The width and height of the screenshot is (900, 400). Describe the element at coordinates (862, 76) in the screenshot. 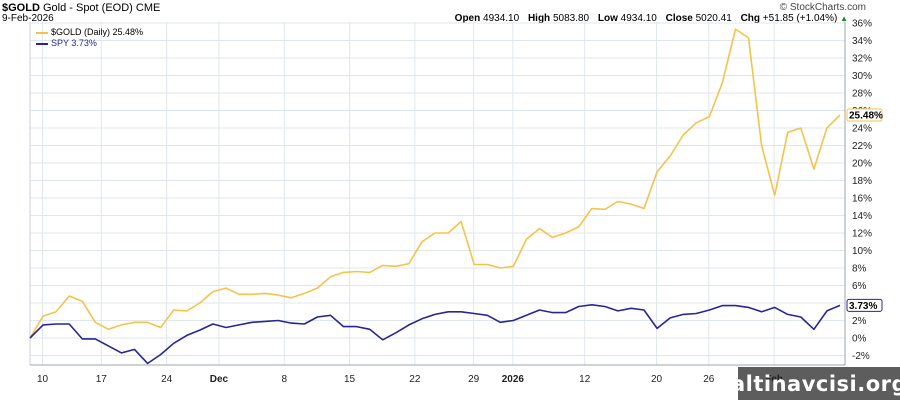

I see `y-tick-label: 30%` at that location.